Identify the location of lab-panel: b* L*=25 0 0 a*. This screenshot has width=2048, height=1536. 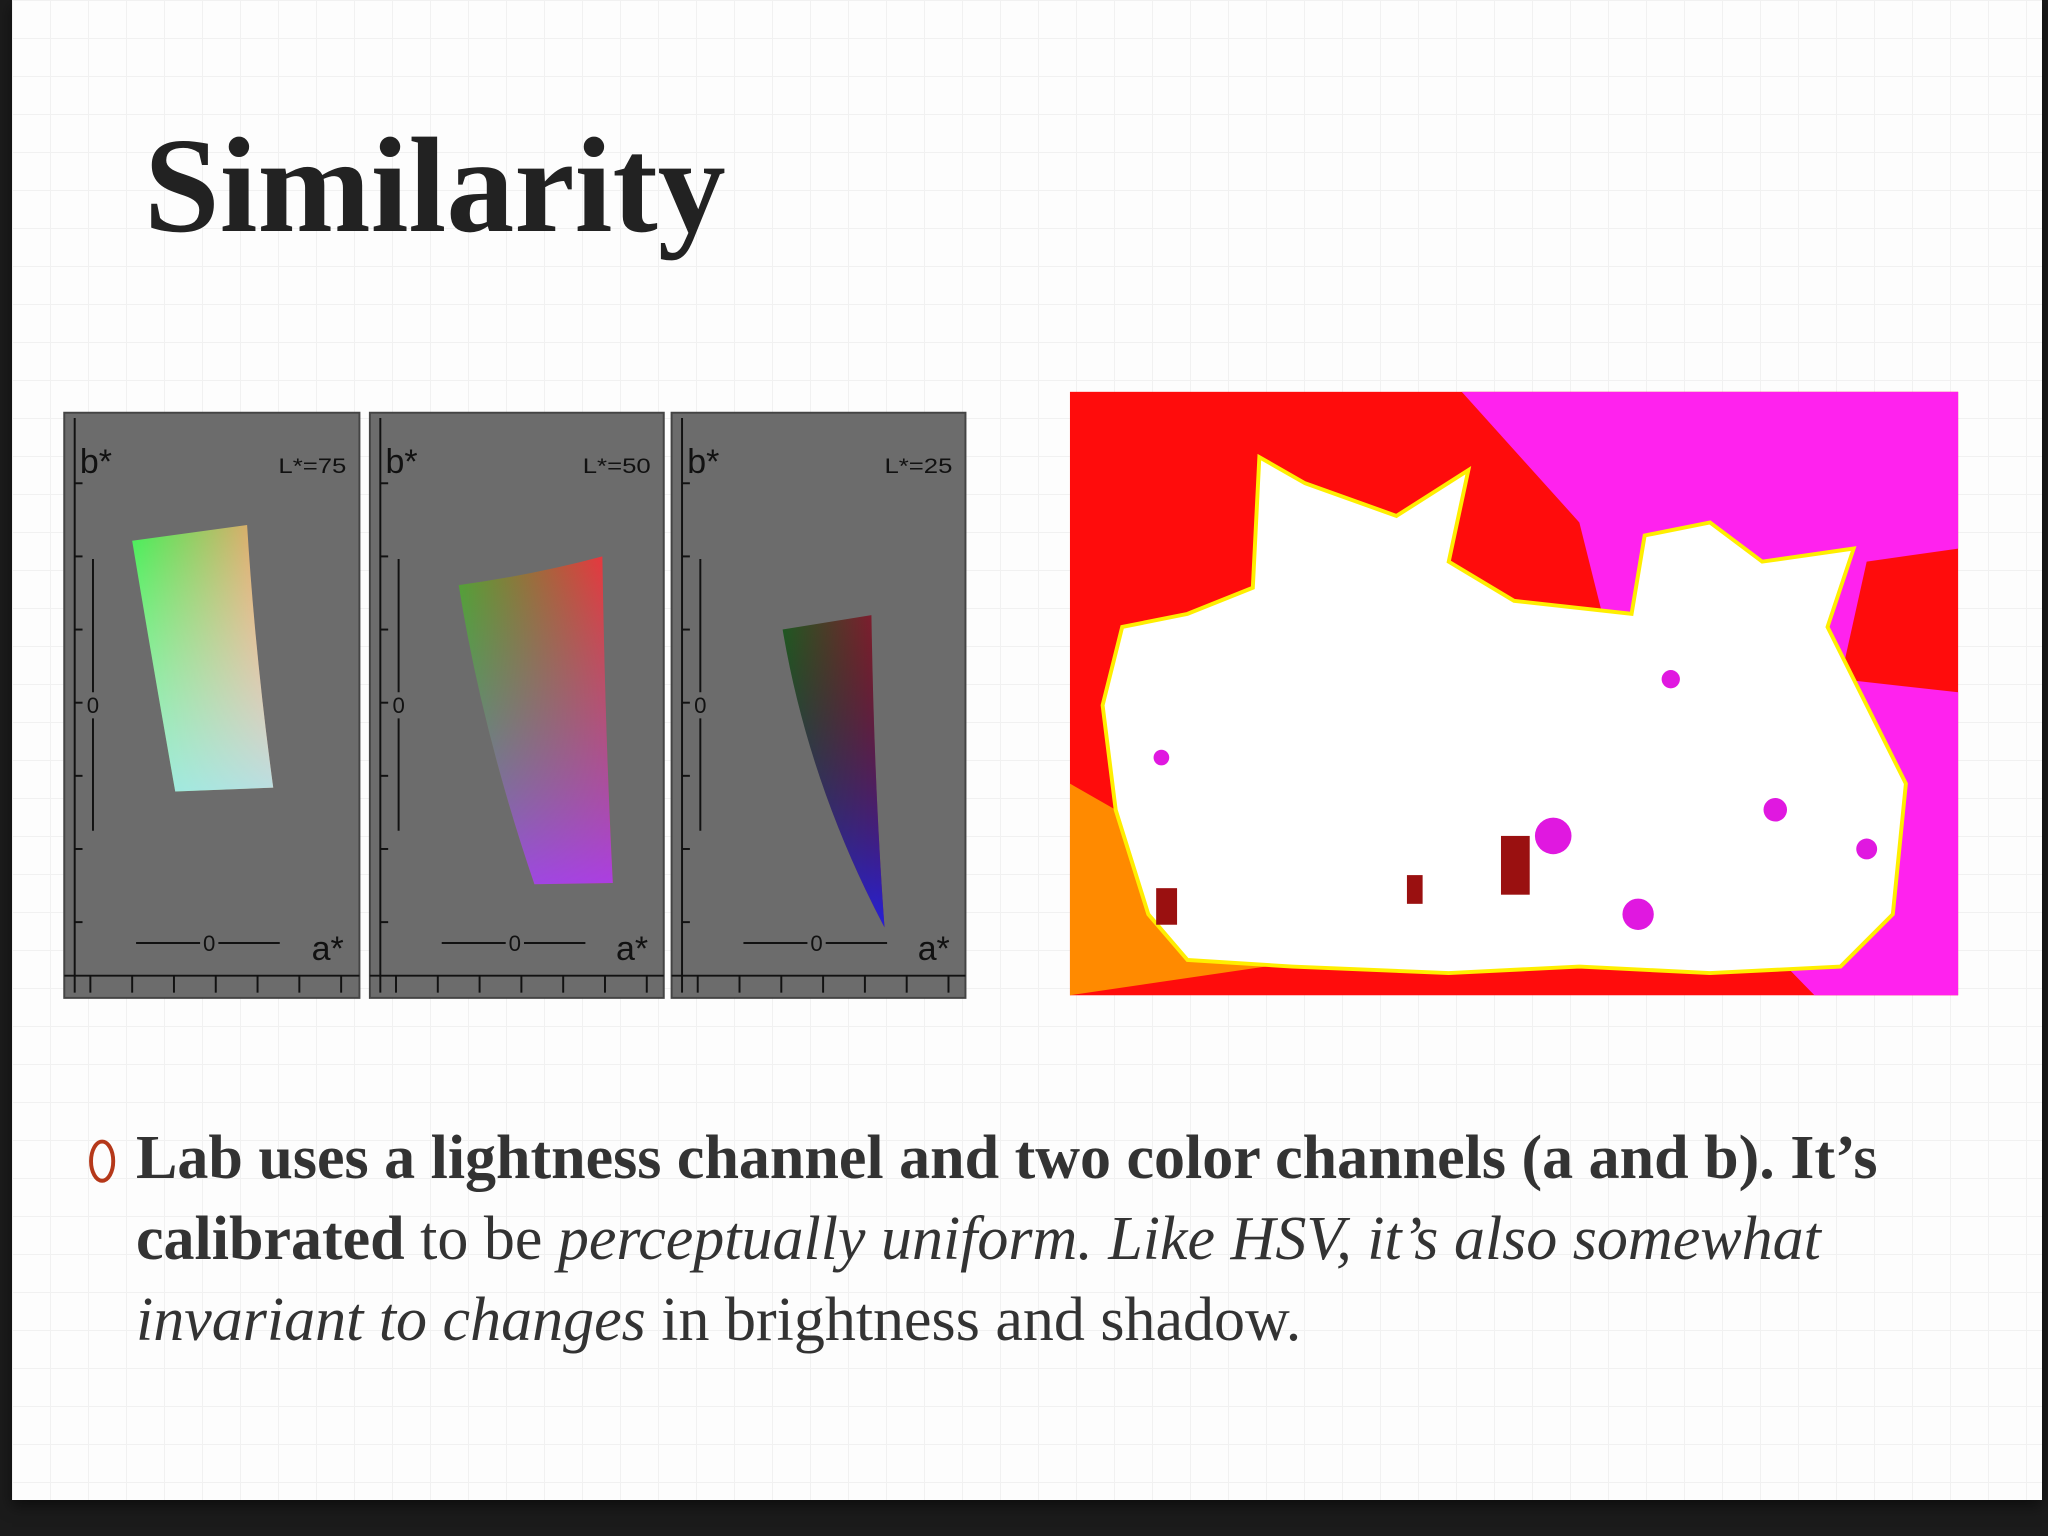
(818, 705).